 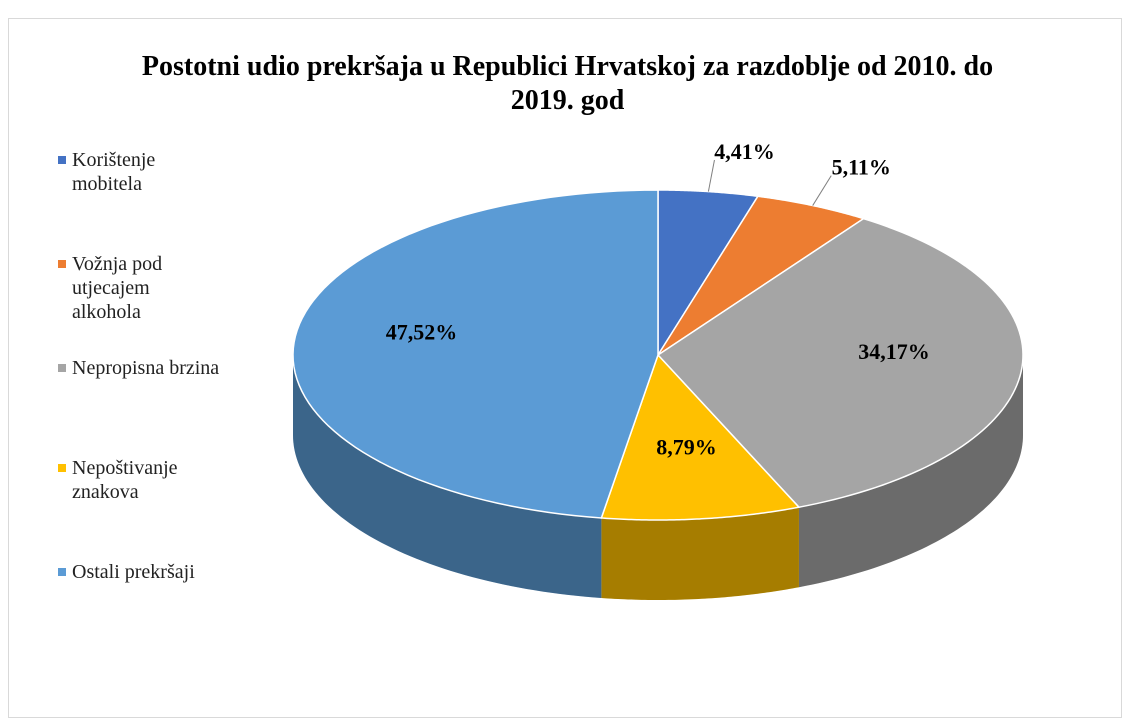 What do you see at coordinates (861, 167) in the screenshot?
I see `data-label: 5,11%` at bounding box center [861, 167].